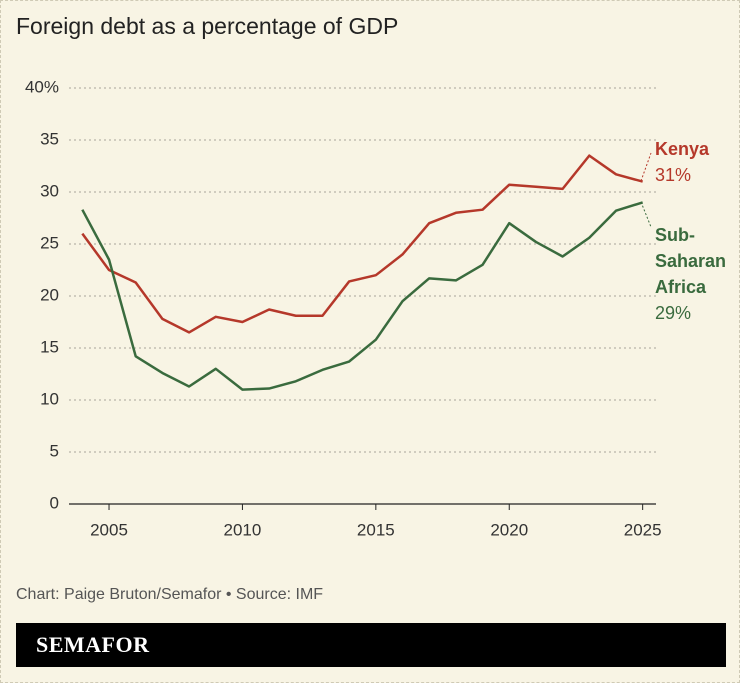  Describe the element at coordinates (93, 644) in the screenshot. I see `brand-logo: SEMAFOR` at that location.